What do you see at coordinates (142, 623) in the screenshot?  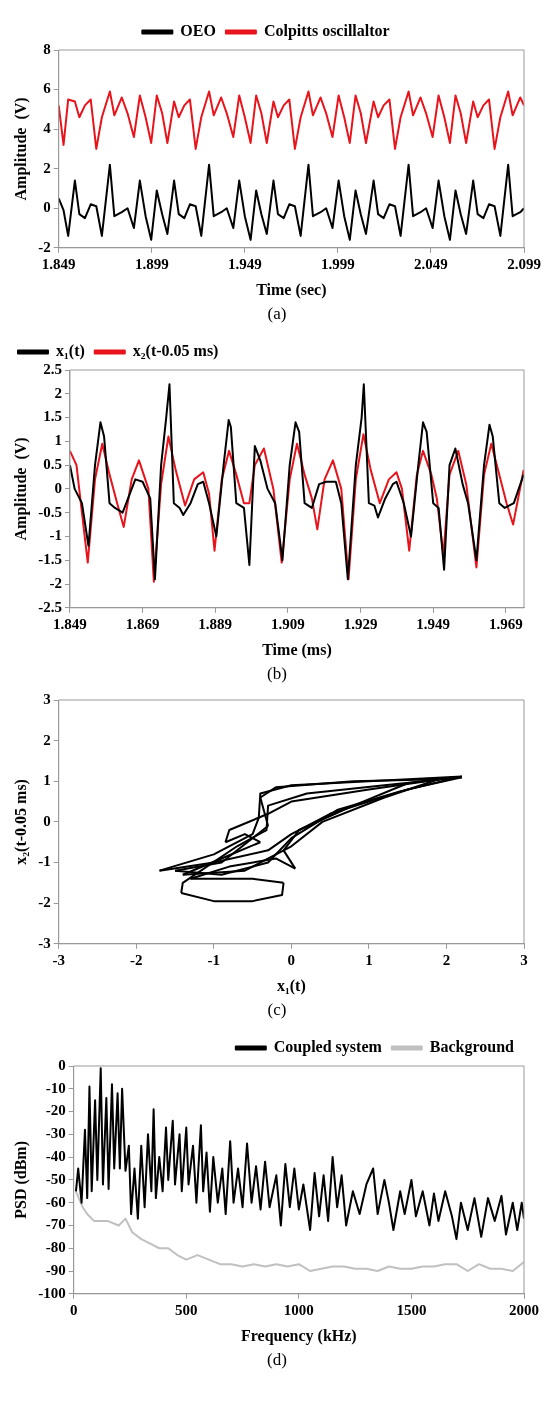 I see `x-tick-label: 1.869` at bounding box center [142, 623].